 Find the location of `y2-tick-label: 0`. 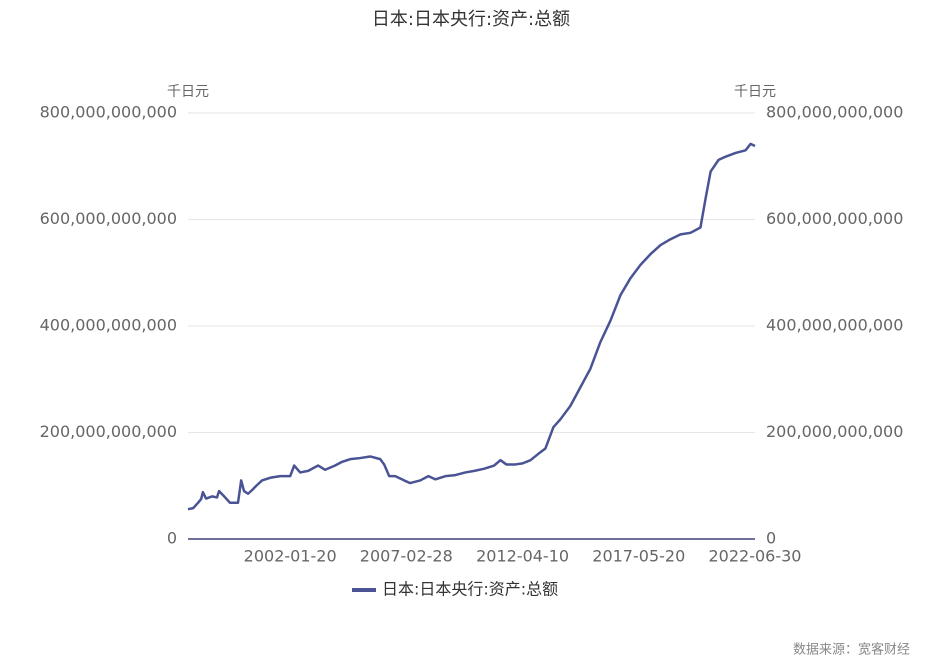

y2-tick-label: 0 is located at coordinates (771, 538).